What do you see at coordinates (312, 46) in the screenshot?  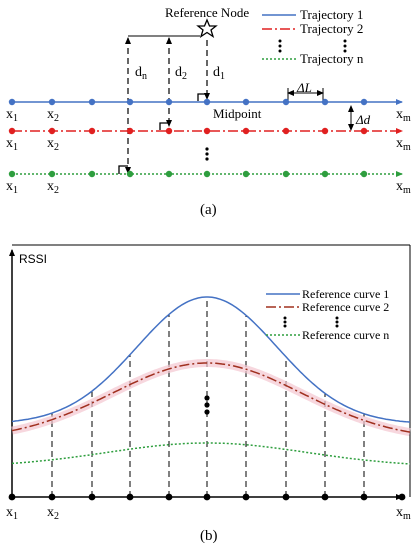 I see `legend-a-ellipsis-icon` at bounding box center [312, 46].